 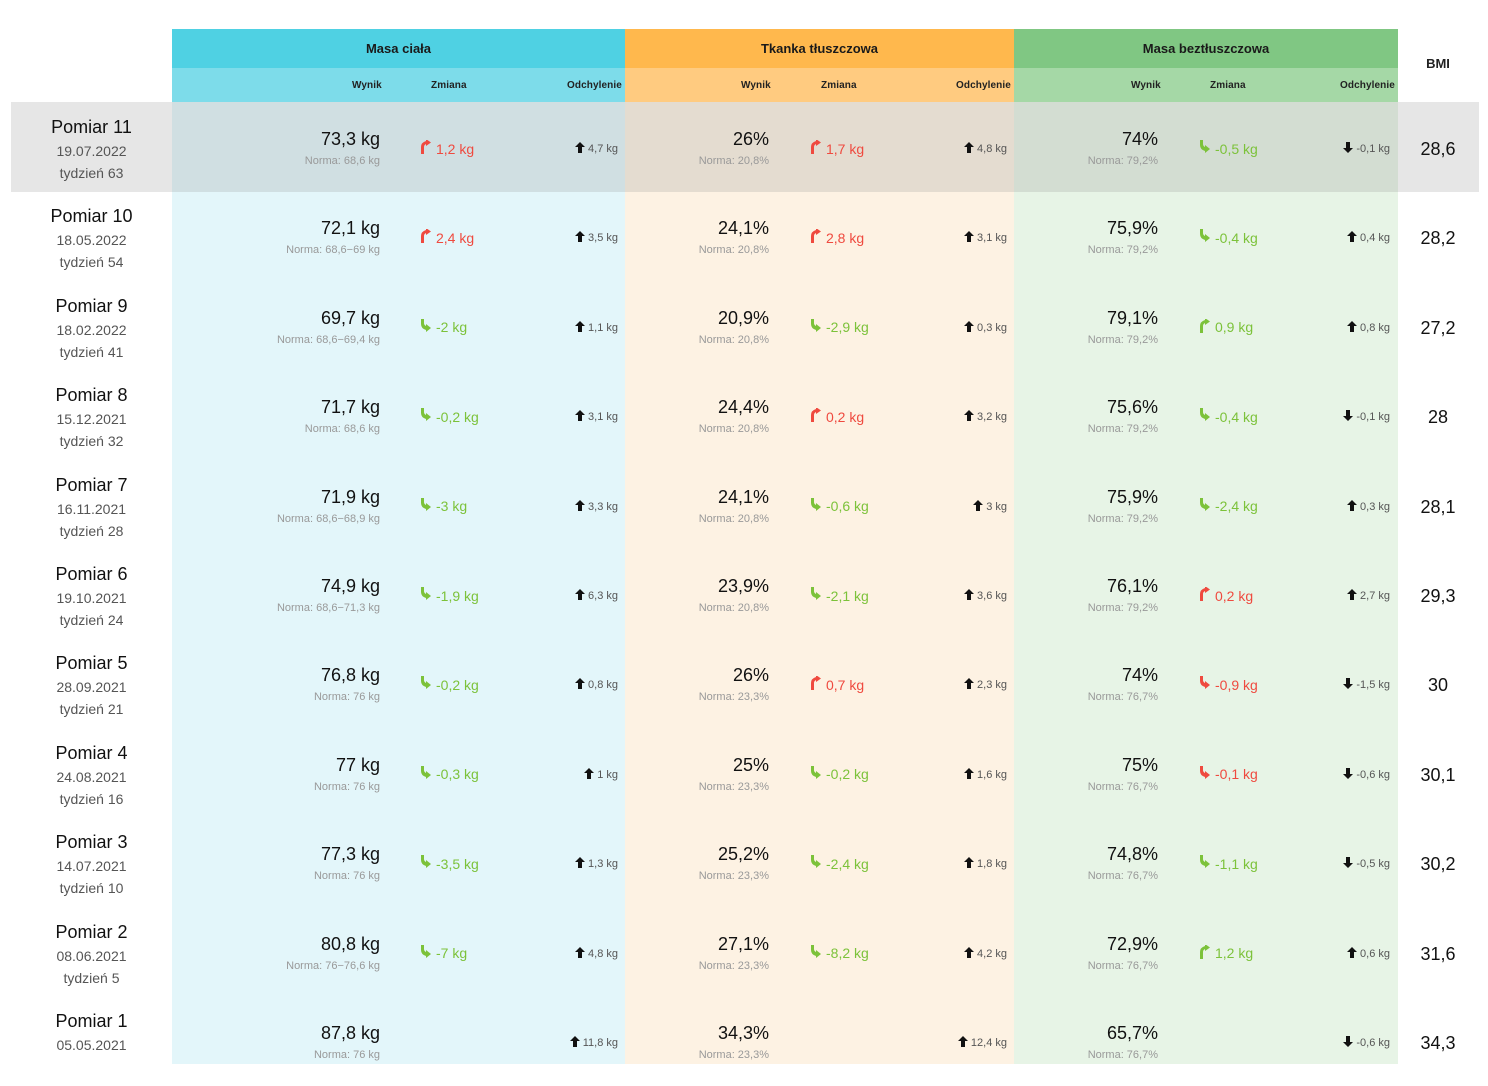 I want to click on lean-result-value: 75,9%, so click(x=1132, y=496).